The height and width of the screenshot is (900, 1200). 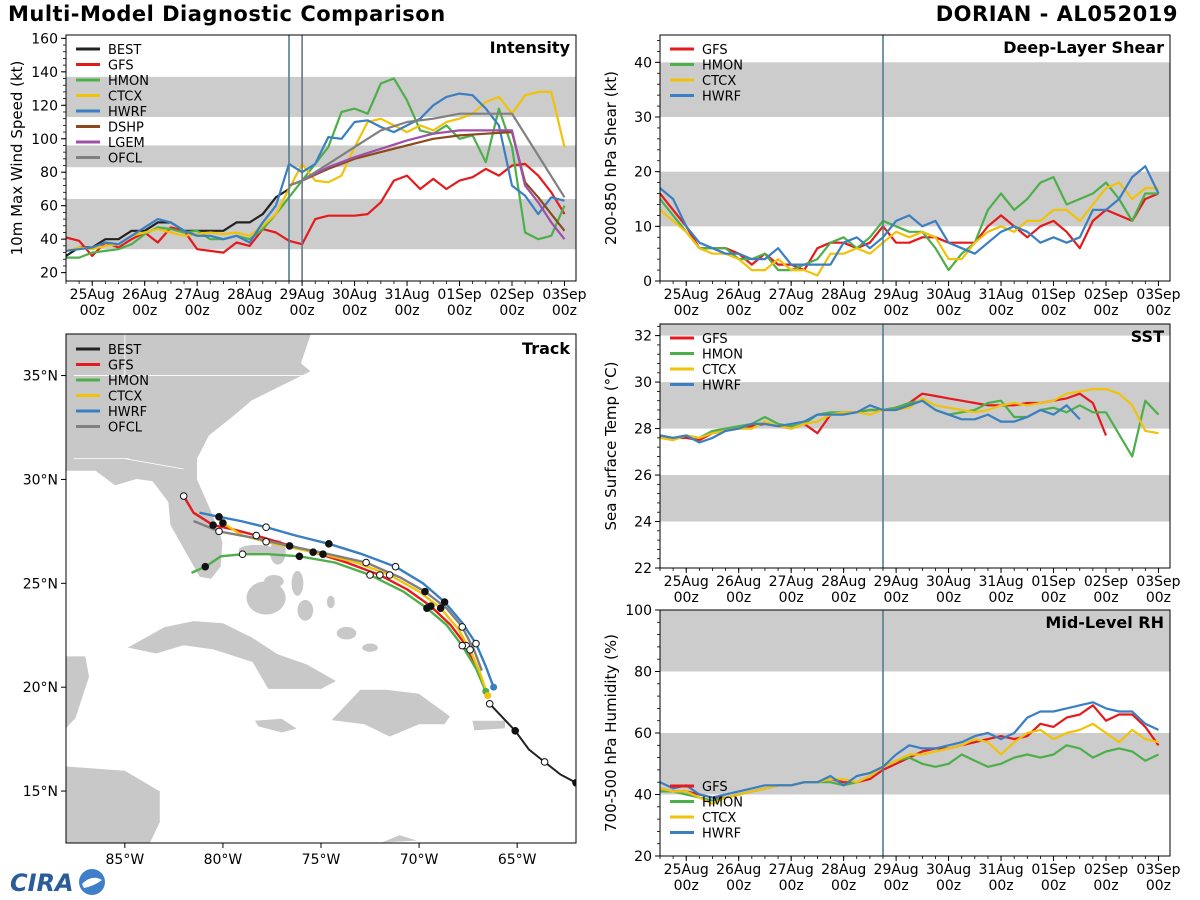 I want to click on track-x-tick-label: 75°W, so click(x=321, y=860).